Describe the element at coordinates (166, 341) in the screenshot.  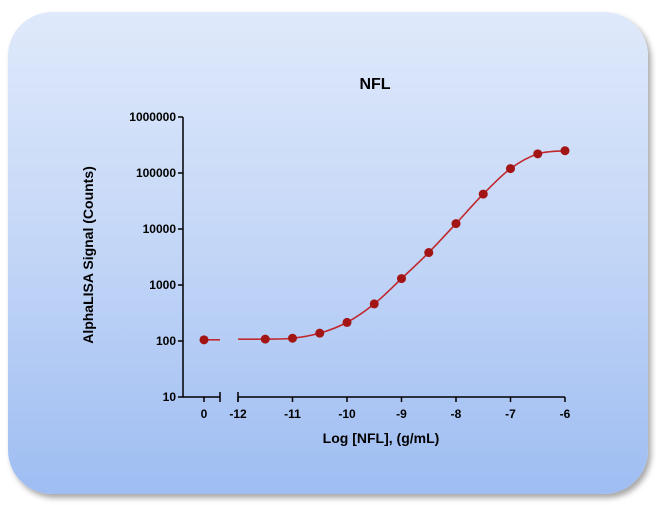
I see `y-tick-label: 100` at that location.